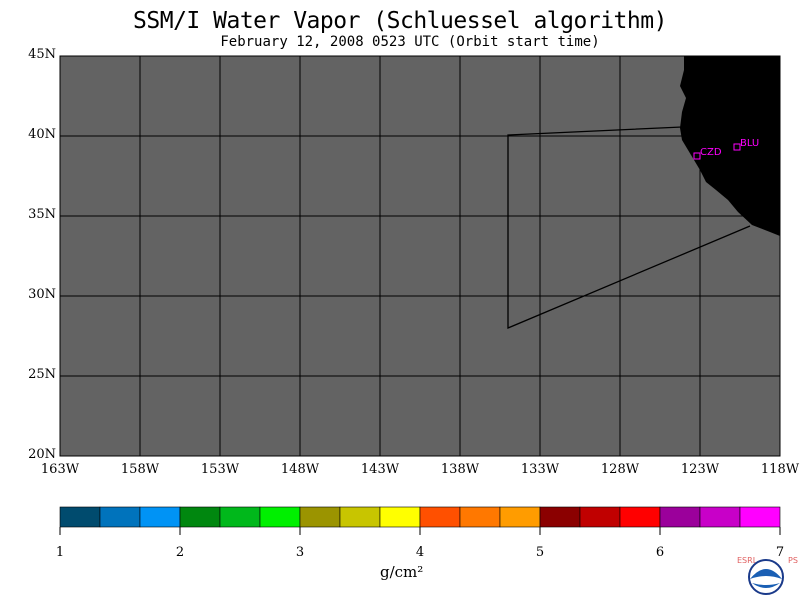  I want to click on colorbar-tick-label: 7, so click(780, 552).